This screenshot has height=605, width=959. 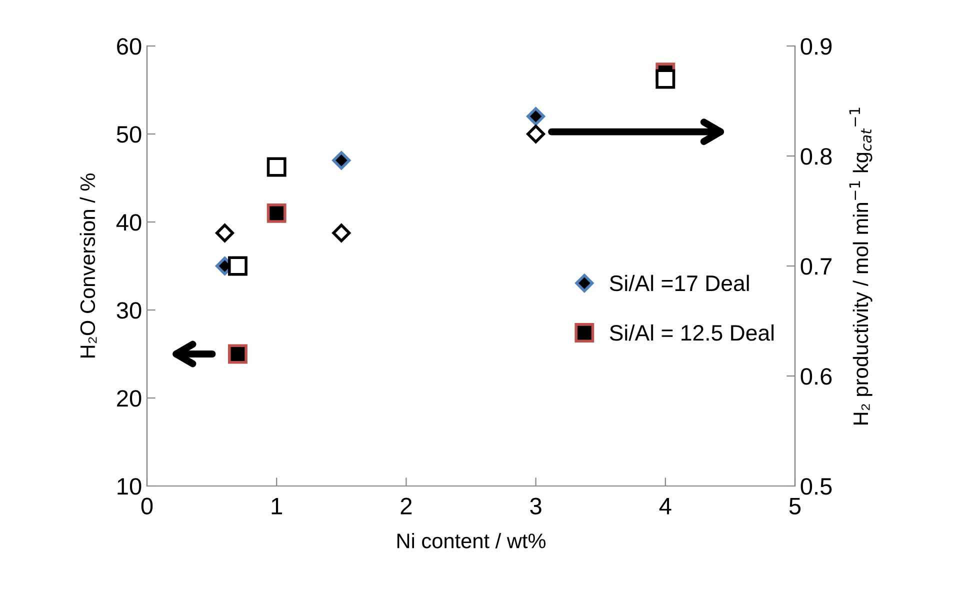 I want to click on y2-tick-label: 0.5, so click(x=816, y=486).